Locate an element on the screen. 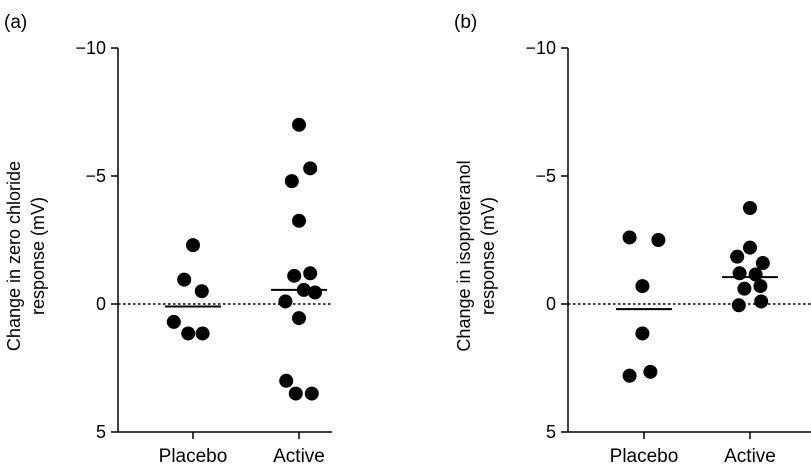  panel-b-xtick-label: Active is located at coordinates (750, 456).